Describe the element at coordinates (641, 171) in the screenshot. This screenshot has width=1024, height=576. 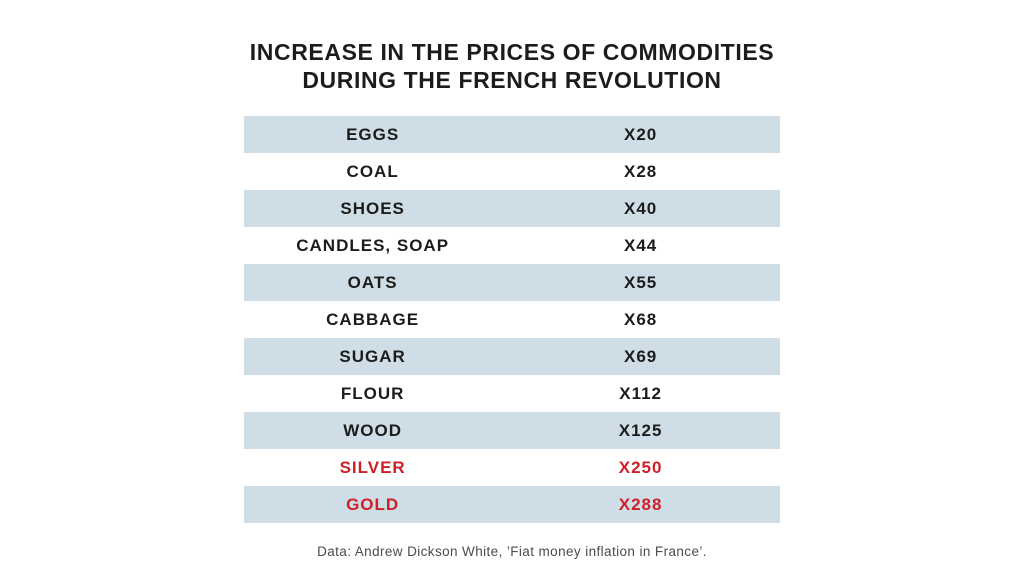
I see `price-multiplier: X28` at that location.